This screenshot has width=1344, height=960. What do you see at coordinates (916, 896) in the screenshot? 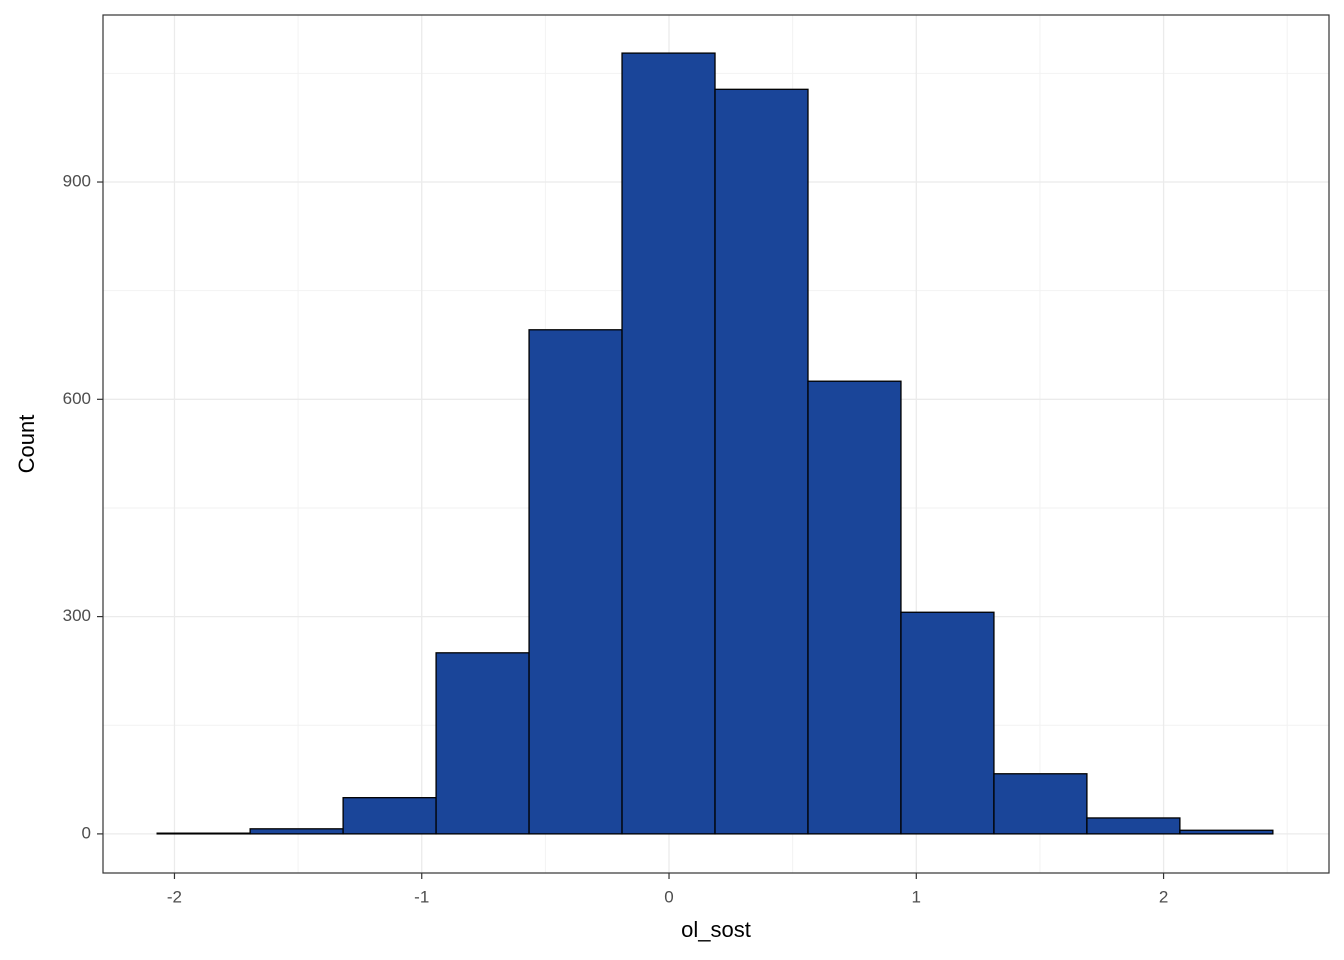
I see `x-tick-label: 1` at bounding box center [916, 896].